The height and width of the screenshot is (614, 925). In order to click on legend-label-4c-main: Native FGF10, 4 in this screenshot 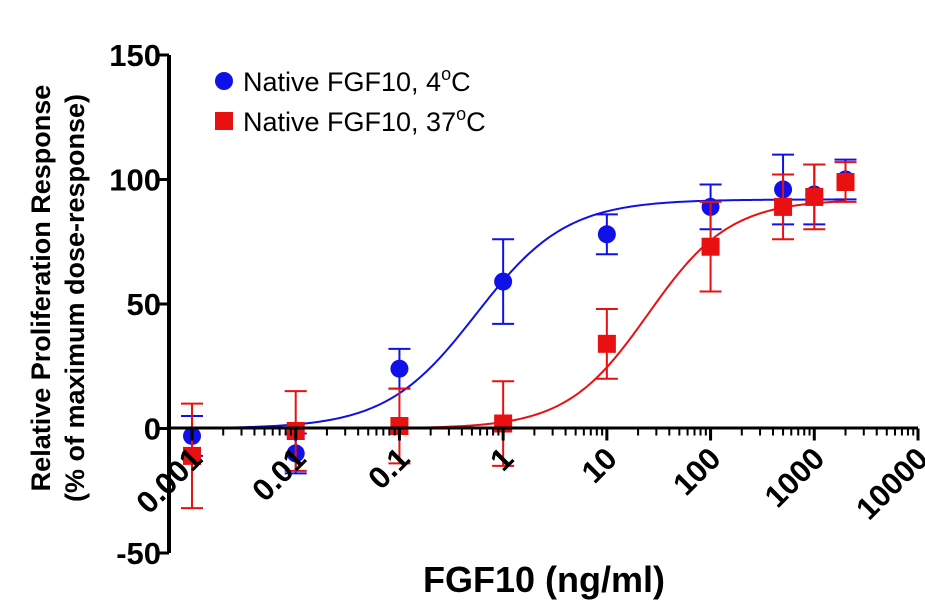, I will do `click(342, 82)`.